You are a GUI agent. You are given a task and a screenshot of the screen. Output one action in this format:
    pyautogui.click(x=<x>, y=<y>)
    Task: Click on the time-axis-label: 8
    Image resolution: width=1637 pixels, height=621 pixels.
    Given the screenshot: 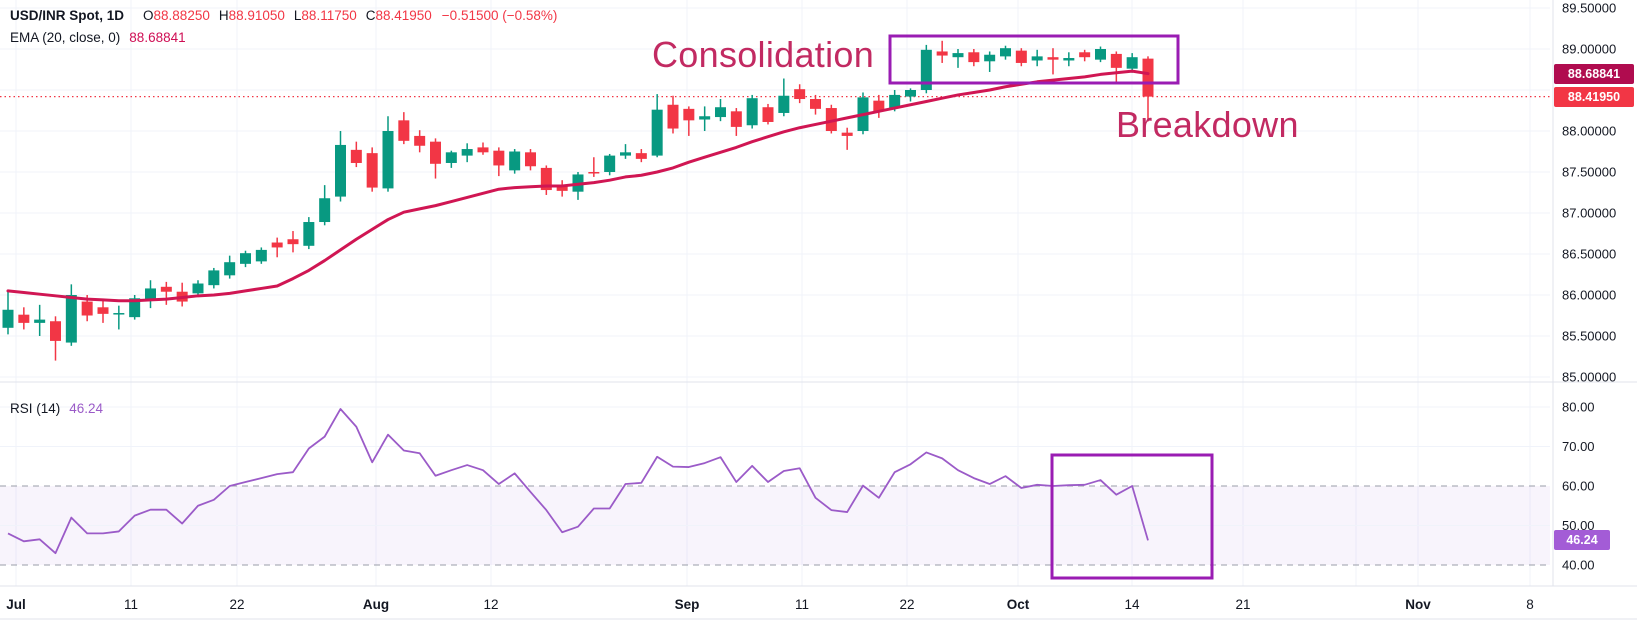 What is the action you would take?
    pyautogui.click(x=1530, y=604)
    